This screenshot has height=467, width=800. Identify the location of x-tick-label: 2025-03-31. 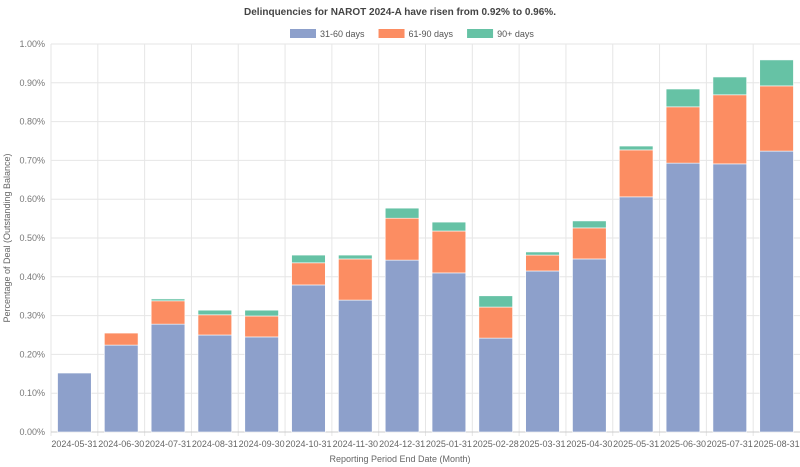
(543, 444).